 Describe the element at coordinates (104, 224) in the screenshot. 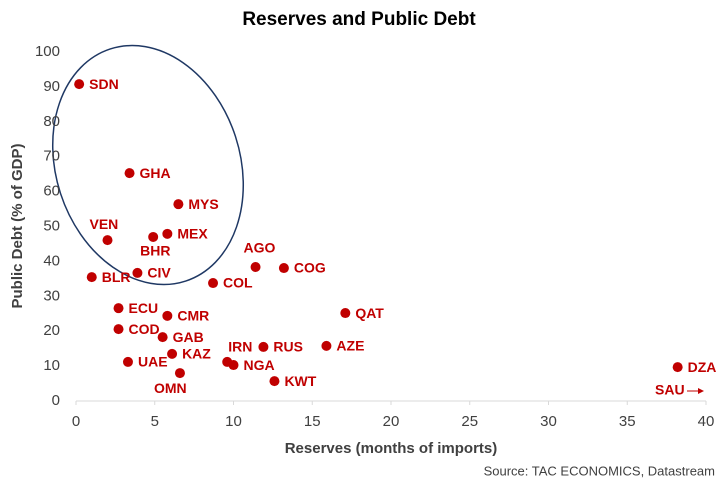

I see `point-label: VEN` at that location.